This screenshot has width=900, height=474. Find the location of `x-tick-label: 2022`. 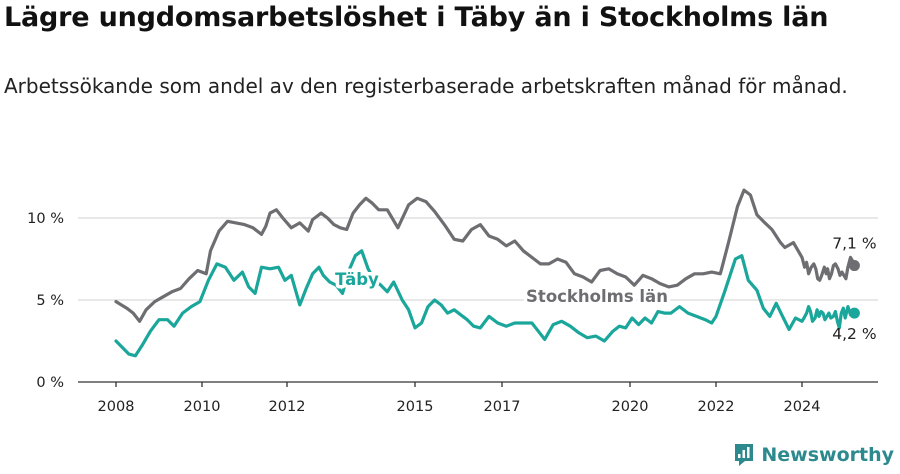

x-tick-label: 2022 is located at coordinates (716, 407).